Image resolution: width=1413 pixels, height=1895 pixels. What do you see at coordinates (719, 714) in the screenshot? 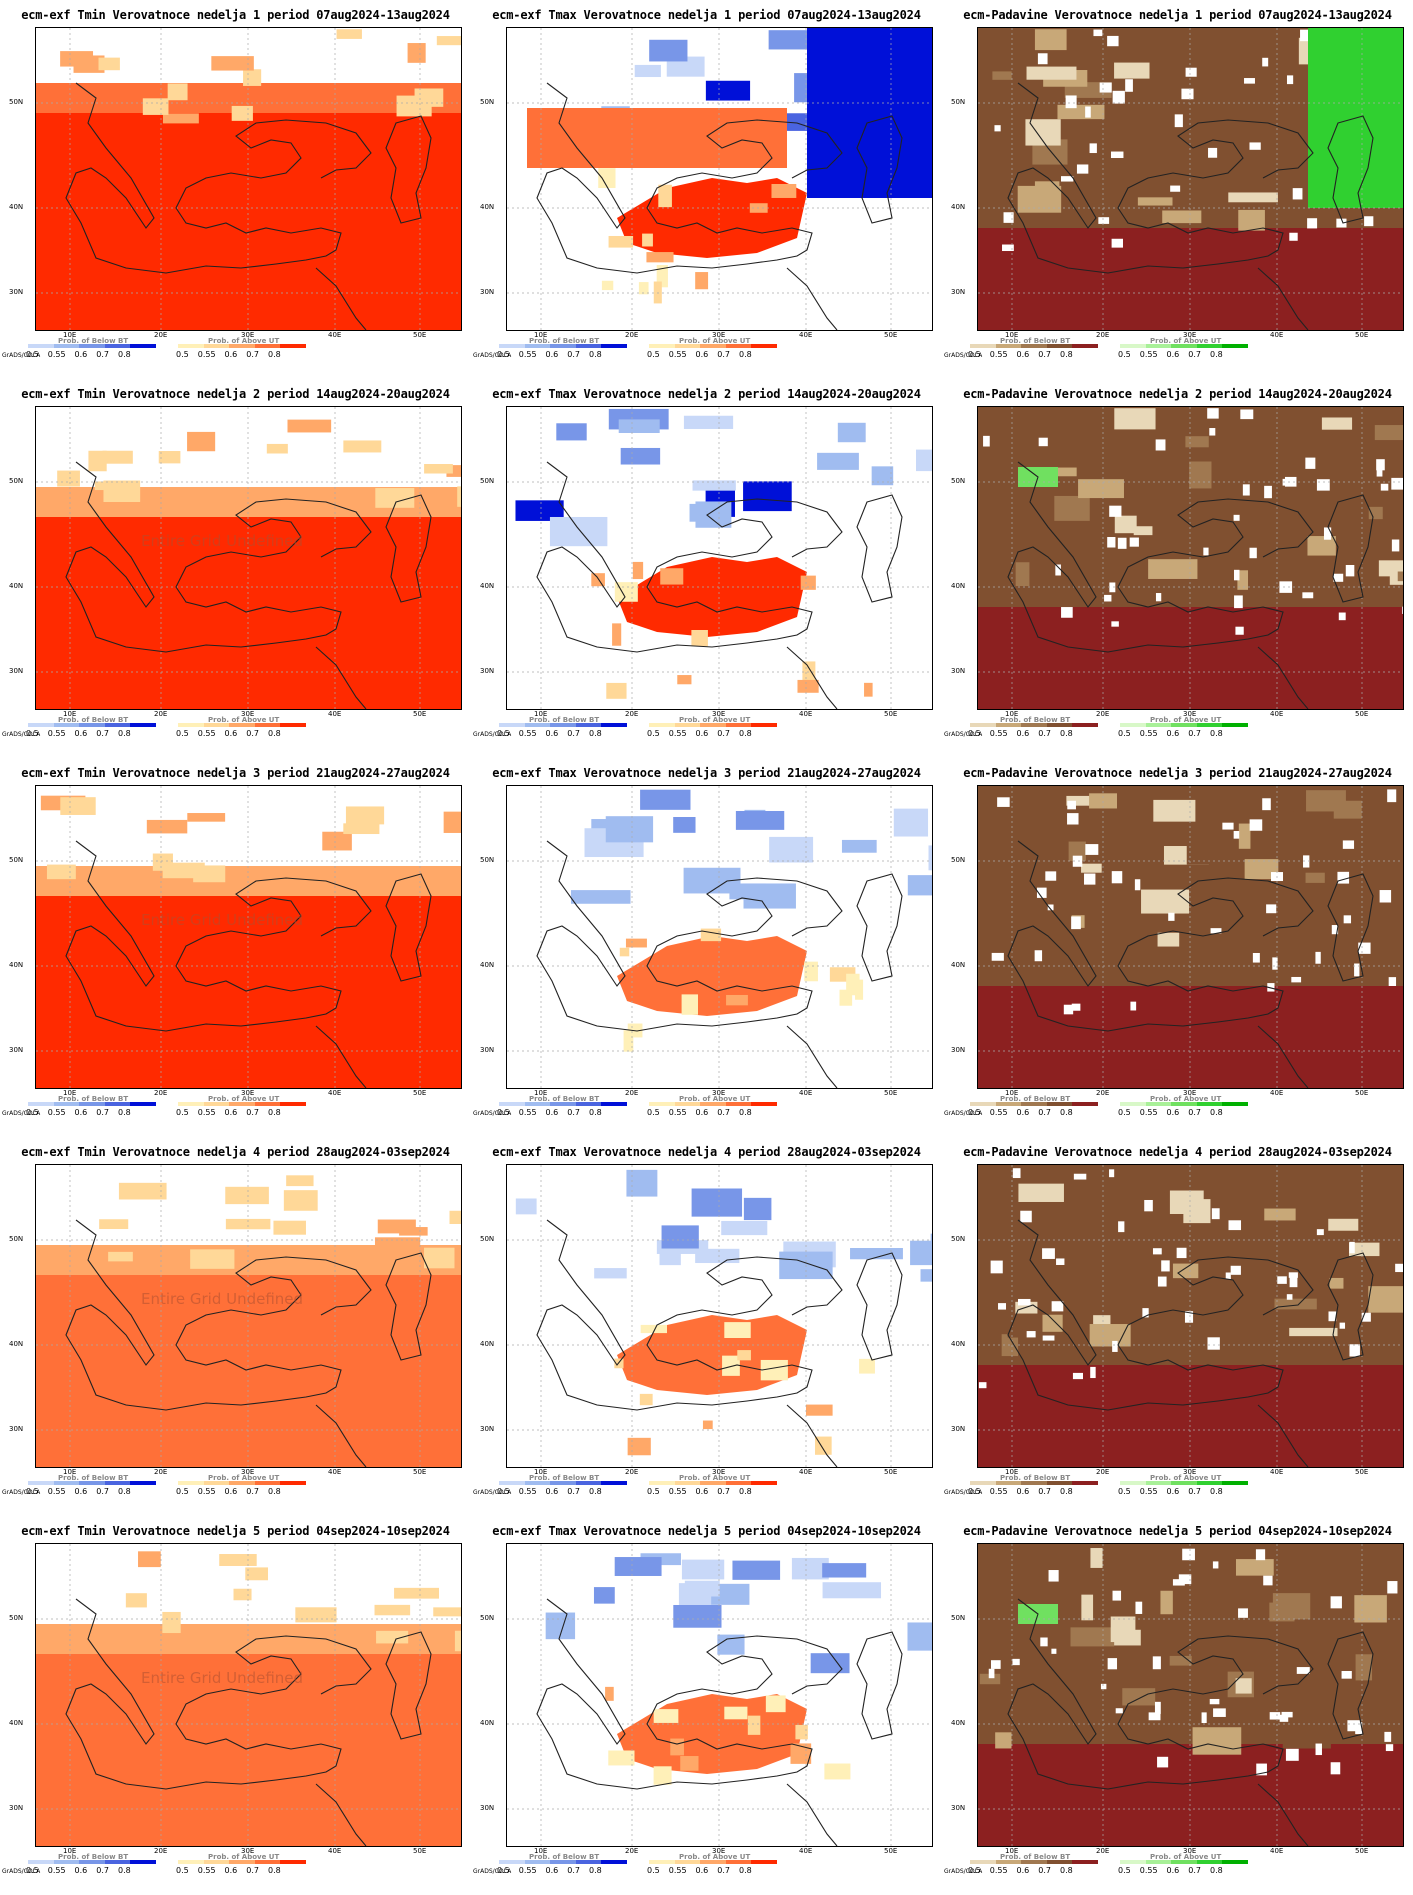
I see `lon-label: 30E` at bounding box center [719, 714].